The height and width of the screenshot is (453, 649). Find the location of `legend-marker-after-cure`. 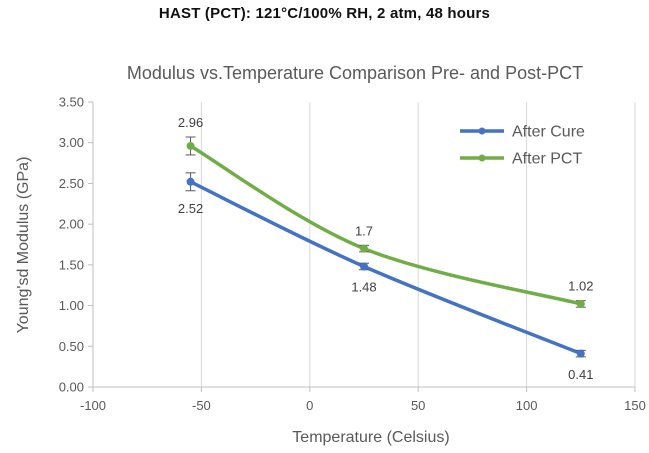

legend-marker-after-cure is located at coordinates (482, 131).